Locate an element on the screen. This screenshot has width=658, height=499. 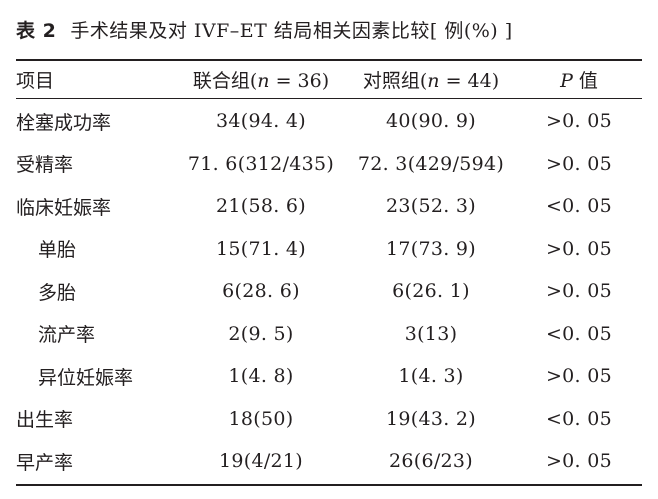
row-item: 栓塞成功率 is located at coordinates (64, 122).